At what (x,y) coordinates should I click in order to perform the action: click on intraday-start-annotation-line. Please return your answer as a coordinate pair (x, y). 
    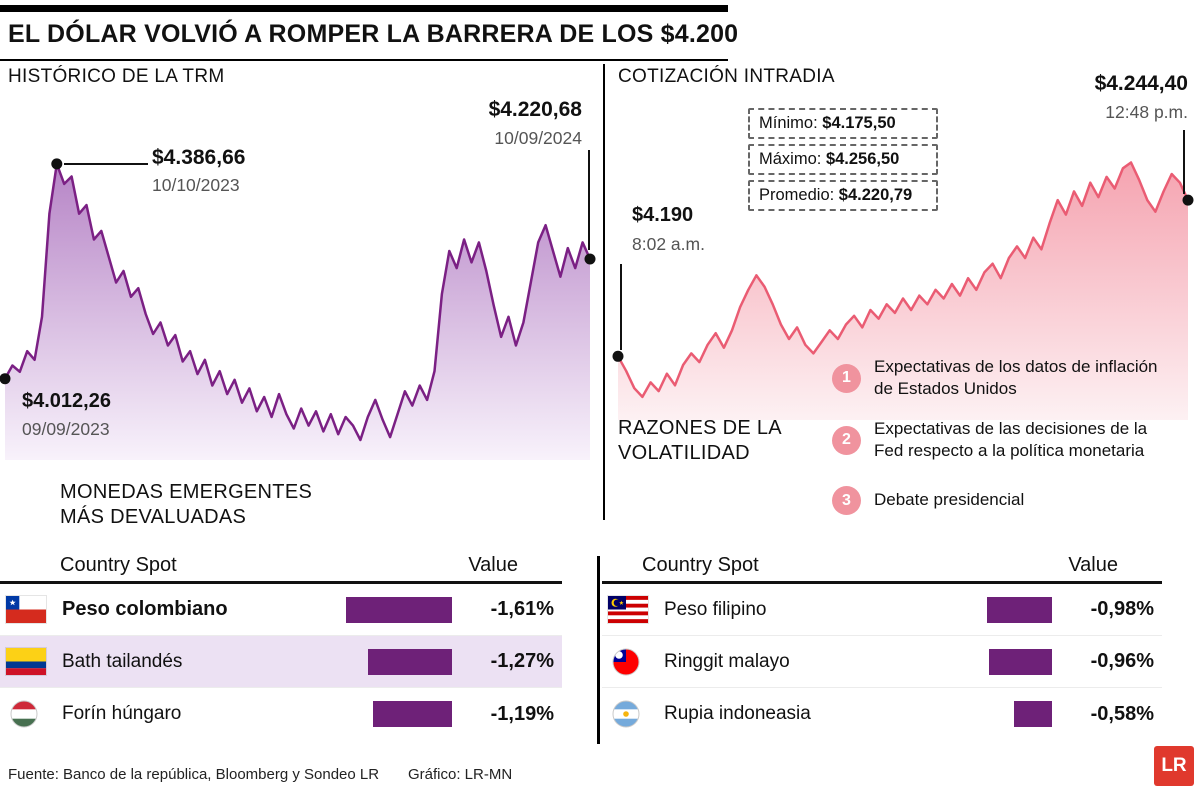
    Looking at the image, I should click on (621, 307).